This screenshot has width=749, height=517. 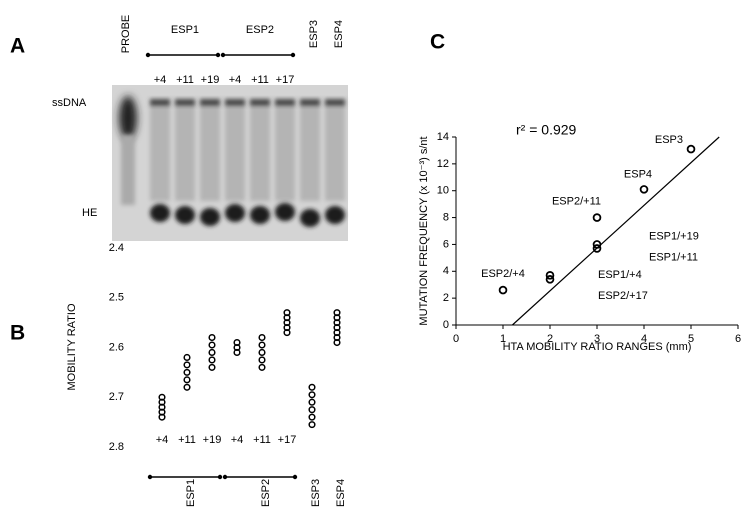 What do you see at coordinates (185, 30) in the screenshot?
I see `group-label: ESP1` at bounding box center [185, 30].